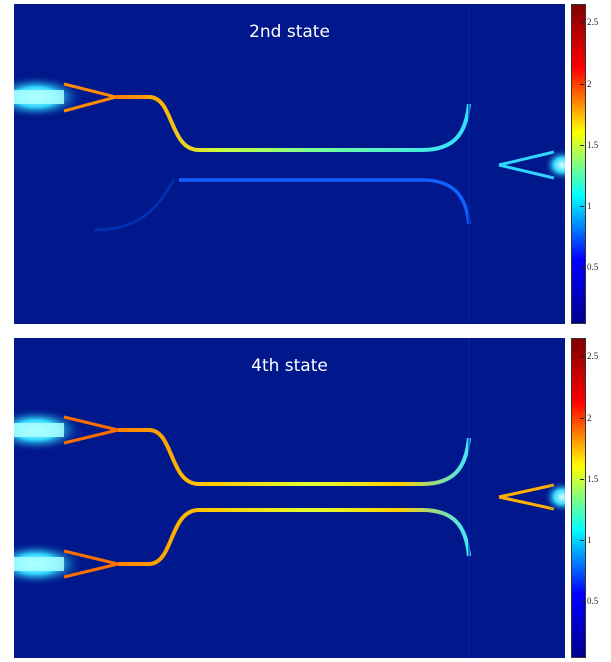  What do you see at coordinates (578, 164) in the screenshot?
I see `colorbar-top` at bounding box center [578, 164].